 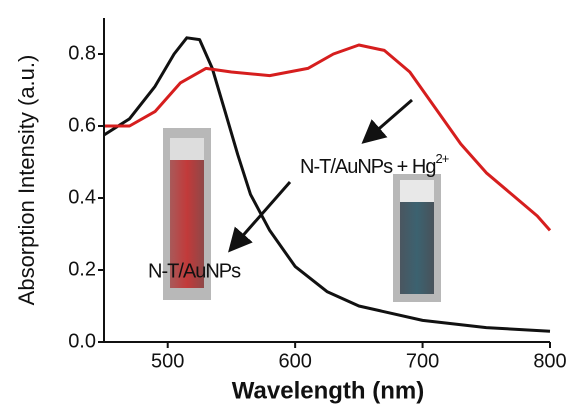 What do you see at coordinates (82, 125) in the screenshot?
I see `y-tick-label: 0.6` at bounding box center [82, 125].